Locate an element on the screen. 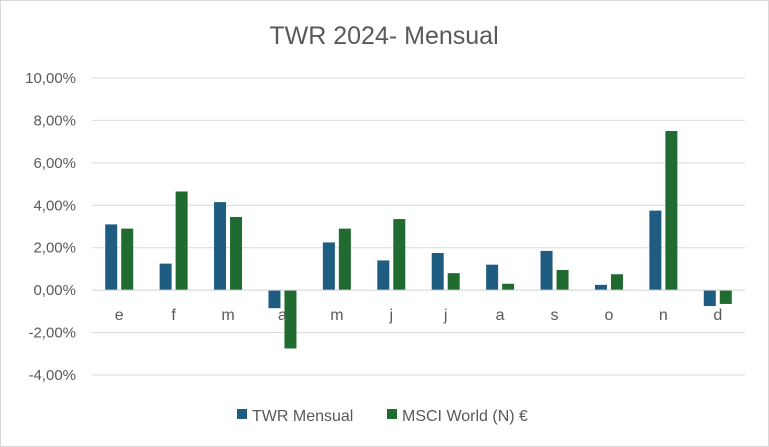 This screenshot has height=447, width=769. y-tick-label: 8,00% is located at coordinates (54, 120).